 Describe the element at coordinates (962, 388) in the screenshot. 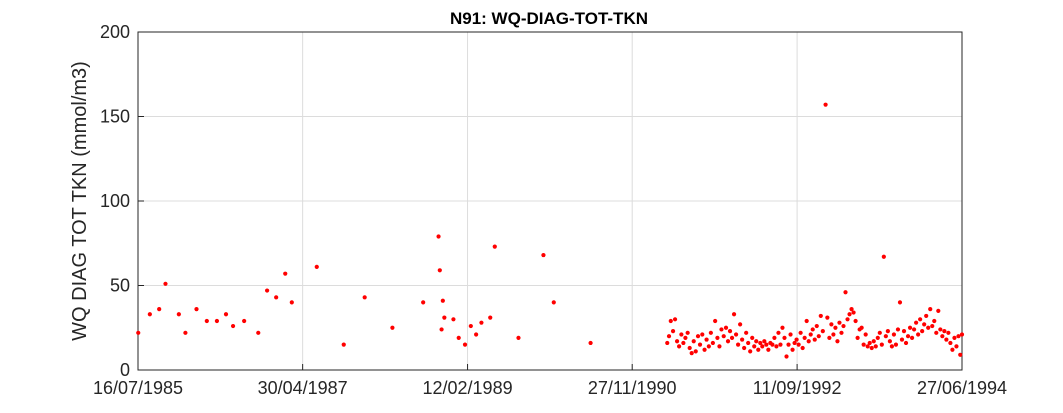

I see `x-tick-label: 27/06/1994` at that location.